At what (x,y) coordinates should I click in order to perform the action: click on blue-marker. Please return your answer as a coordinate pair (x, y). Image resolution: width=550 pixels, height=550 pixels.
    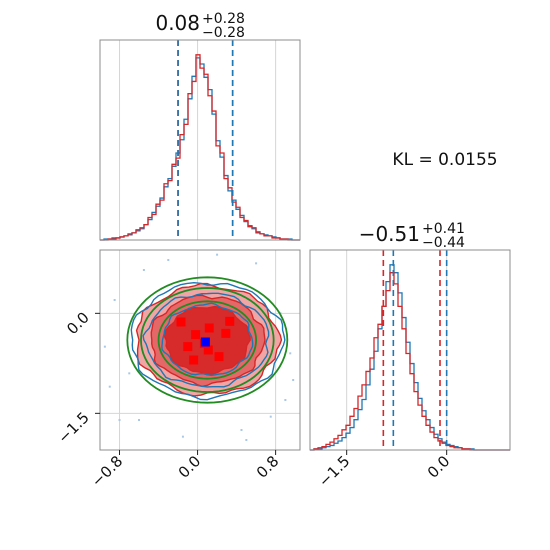
    Looking at the image, I should click on (205, 342).